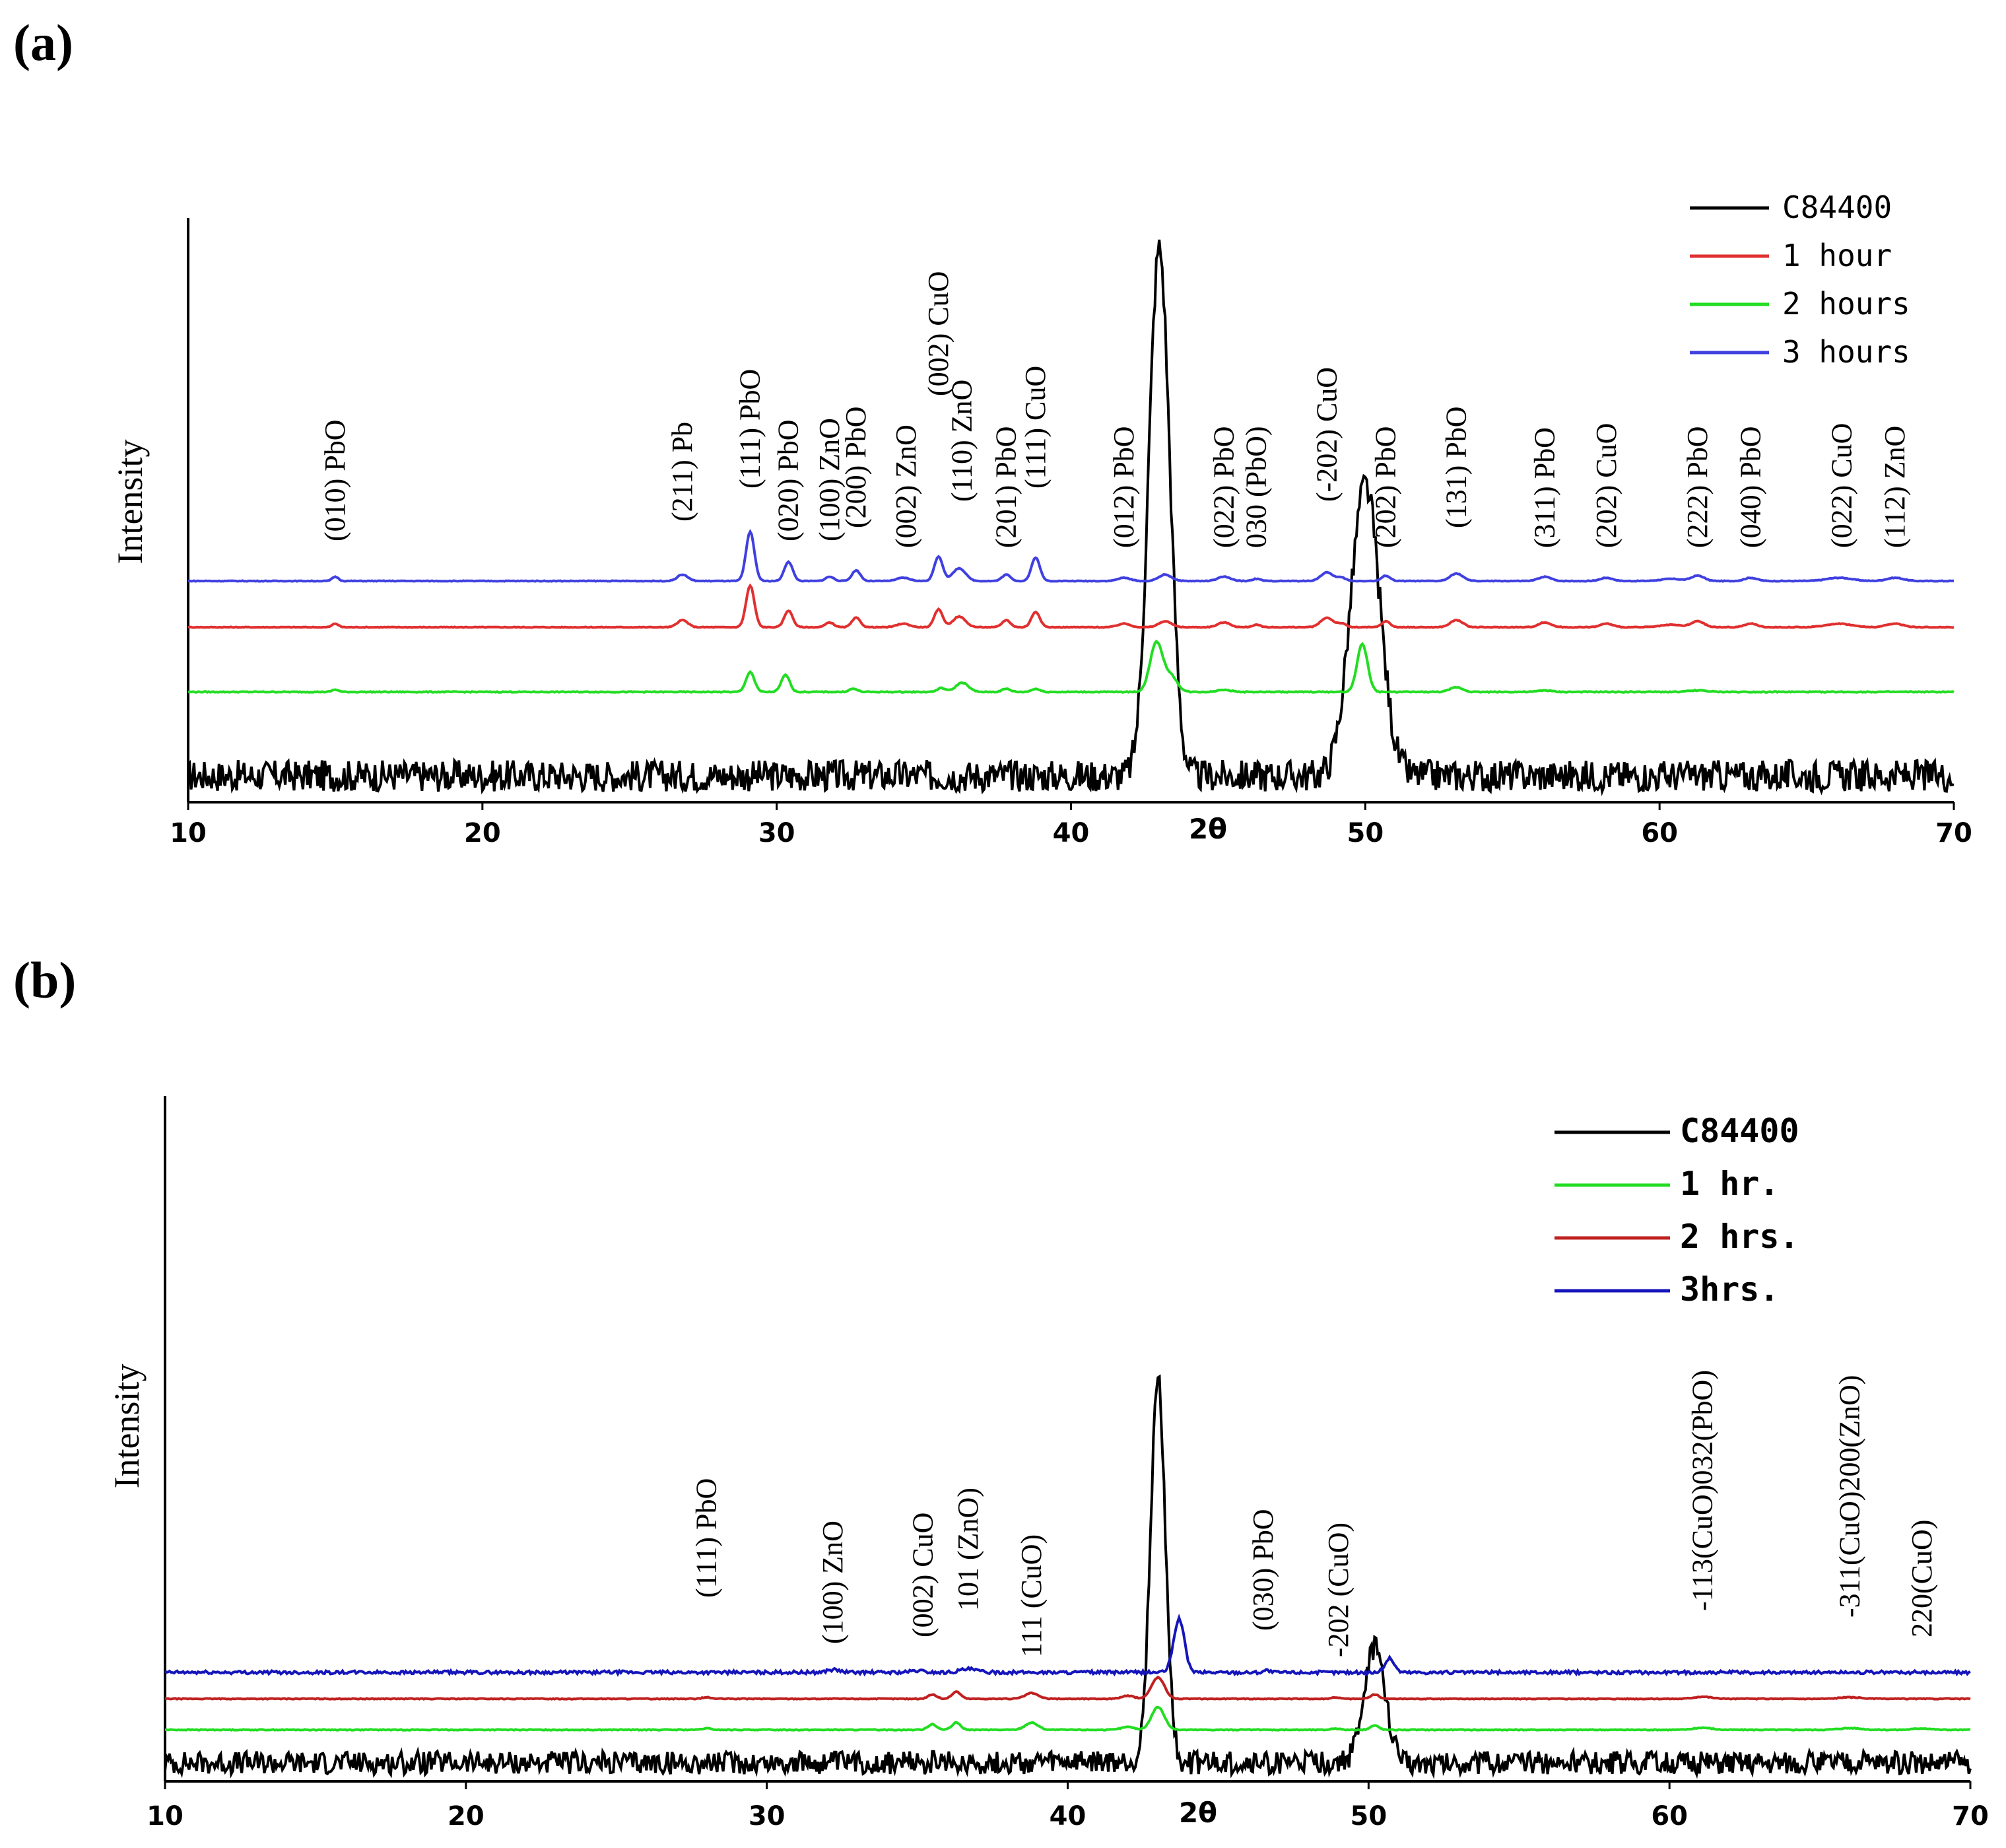 The width and height of the screenshot is (2006, 1848). I want to click on chart-a-peak-label: (020) PbO, so click(788, 480).